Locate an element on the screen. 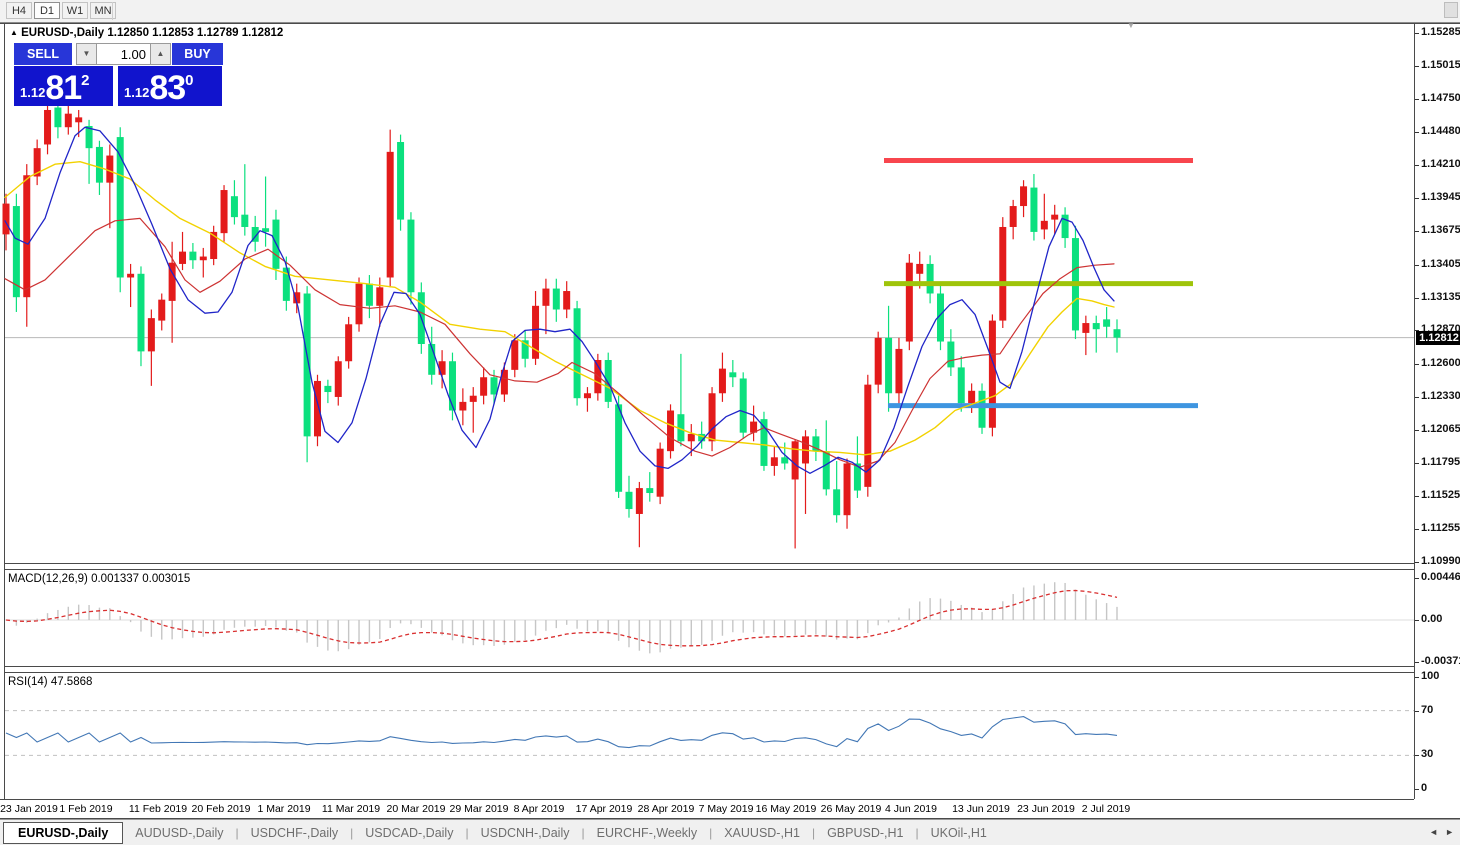  date-axis-label: 20 Feb 2019 is located at coordinates (221, 809).